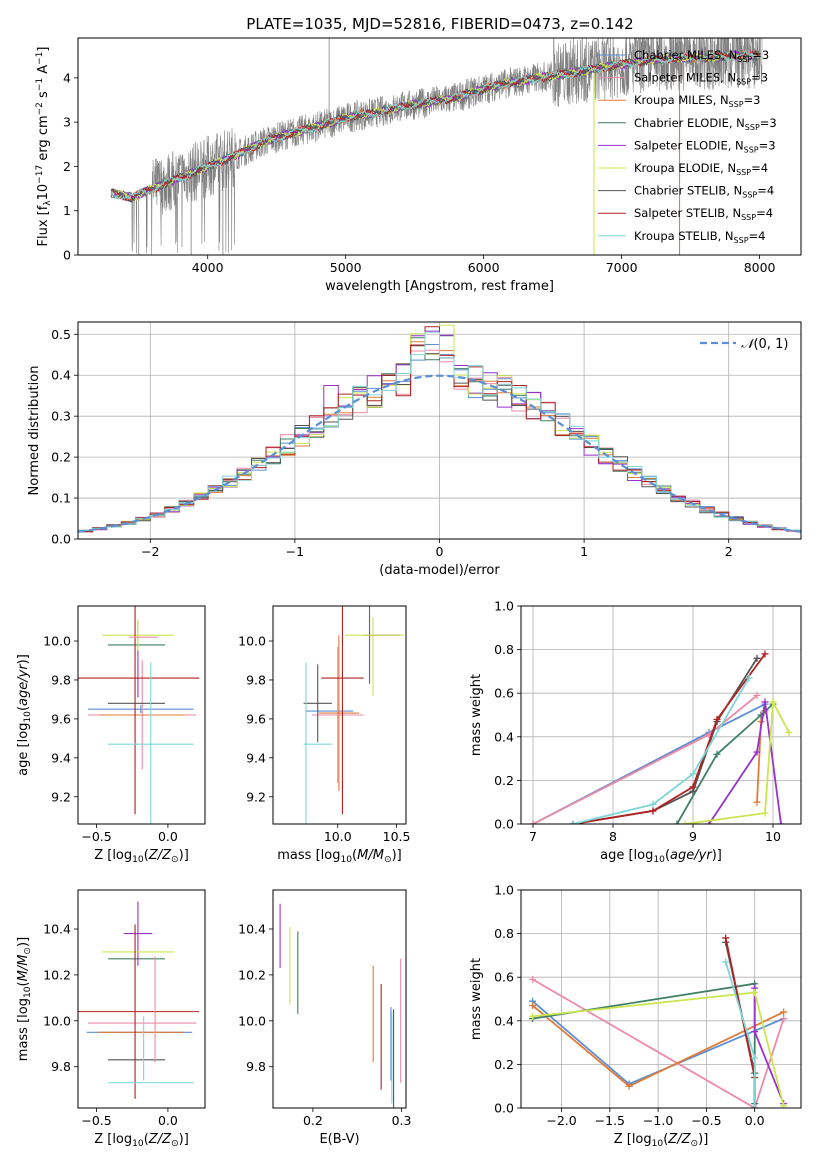  I want to click on x-tick-label: 10.0, so click(338, 836).